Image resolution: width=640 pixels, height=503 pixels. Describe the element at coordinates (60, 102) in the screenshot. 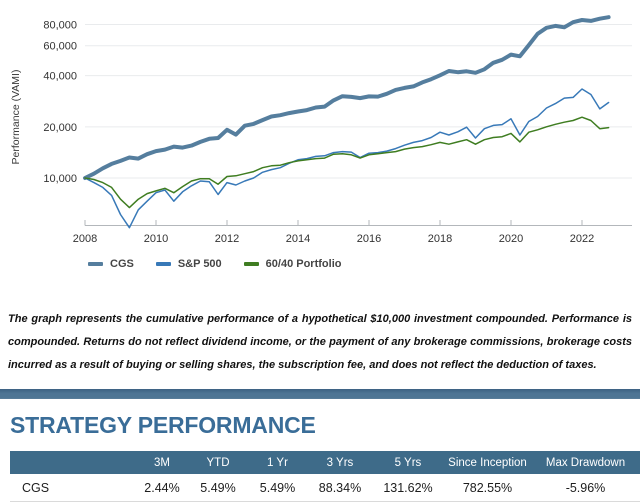

I see `y-tick-labels: 10,000 20,000 40,000 60,000 80,000` at that location.